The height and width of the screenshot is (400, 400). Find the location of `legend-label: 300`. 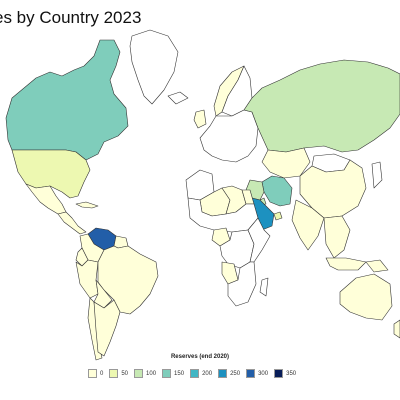

legend-label: 300 is located at coordinates (263, 373).